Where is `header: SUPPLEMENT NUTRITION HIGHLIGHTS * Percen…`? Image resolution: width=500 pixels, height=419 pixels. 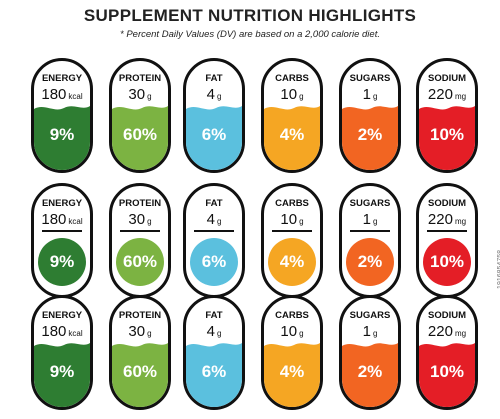 header: SUPPLEMENT NUTRITION HIGHLIGHTS * Percen… is located at coordinates (250, 23).